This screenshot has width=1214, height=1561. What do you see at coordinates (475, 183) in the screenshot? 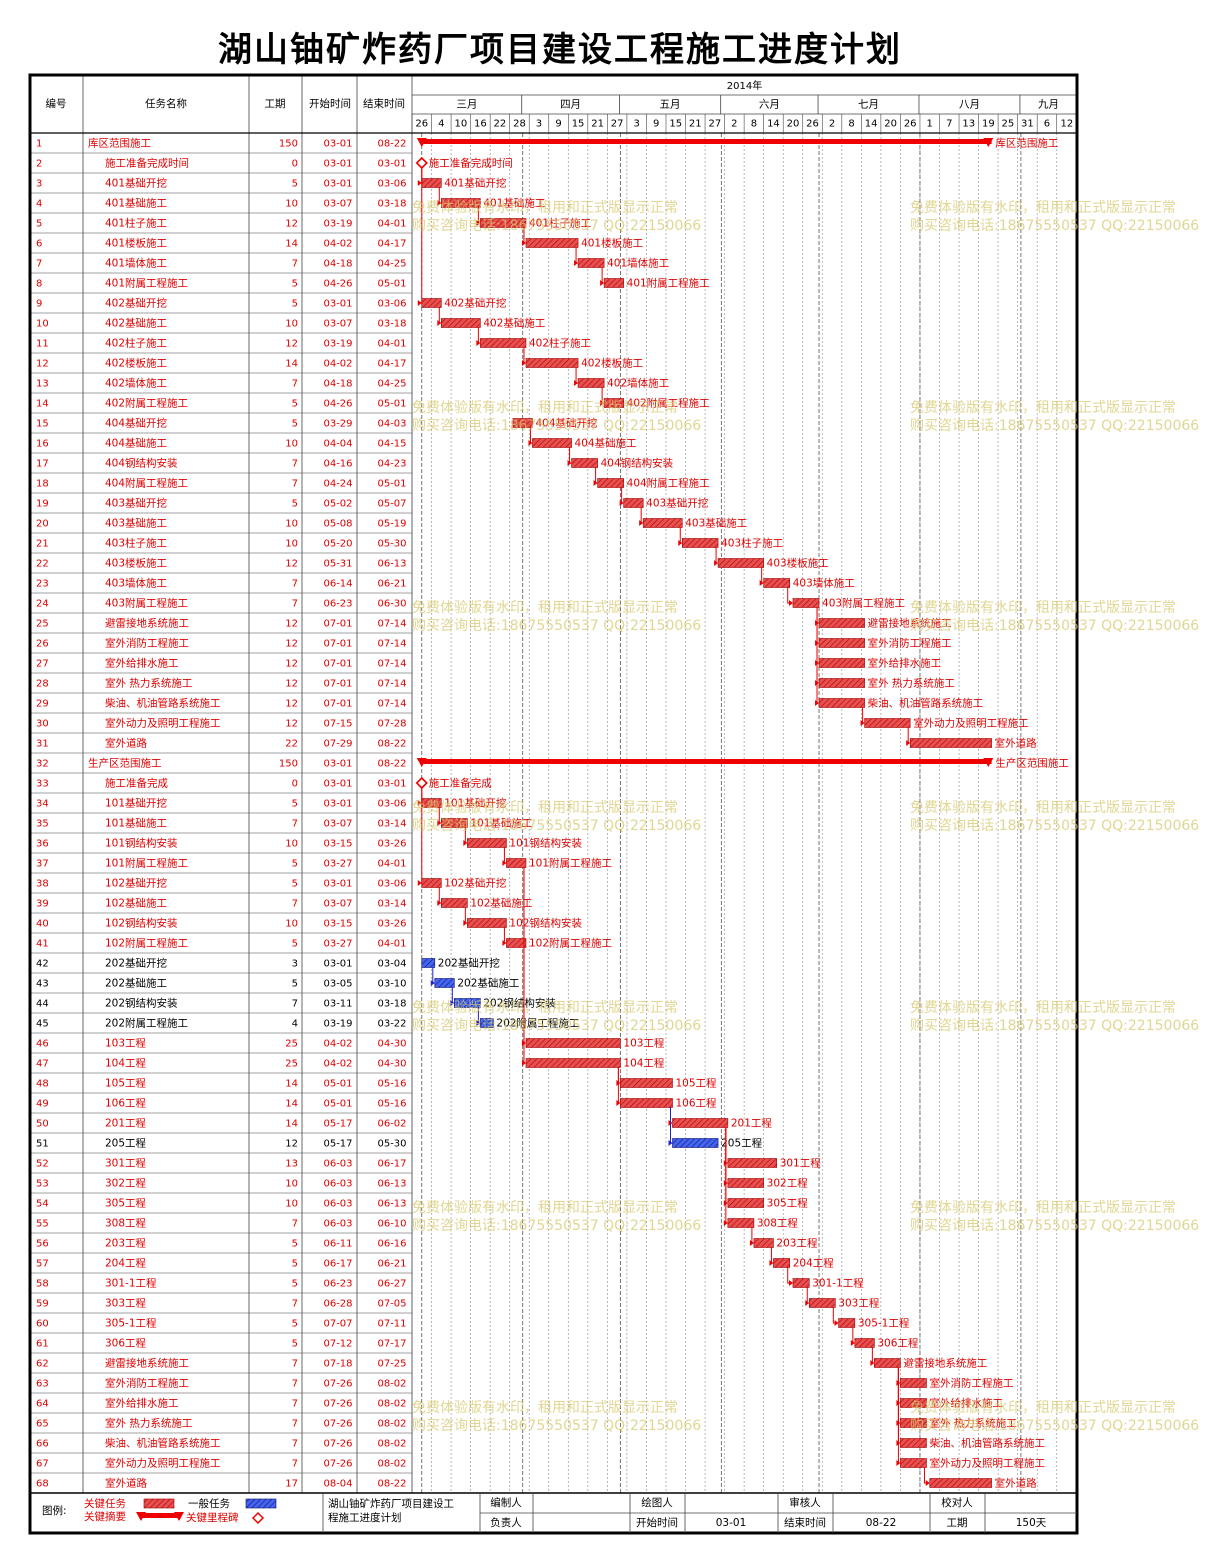
I see `bar-label: 401基础开挖` at bounding box center [475, 183].